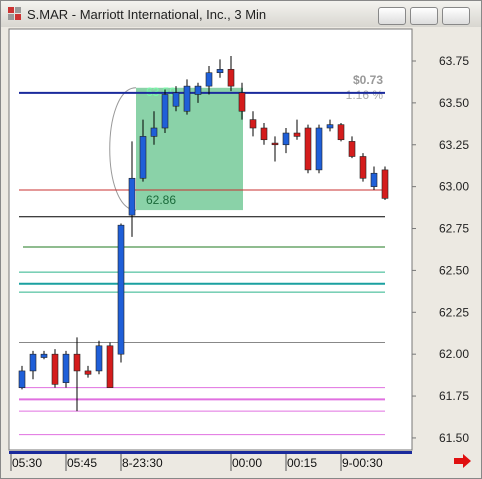 This screenshot has width=482, height=479. I want to click on measure-high-label: 63.59, so click(161, 92).